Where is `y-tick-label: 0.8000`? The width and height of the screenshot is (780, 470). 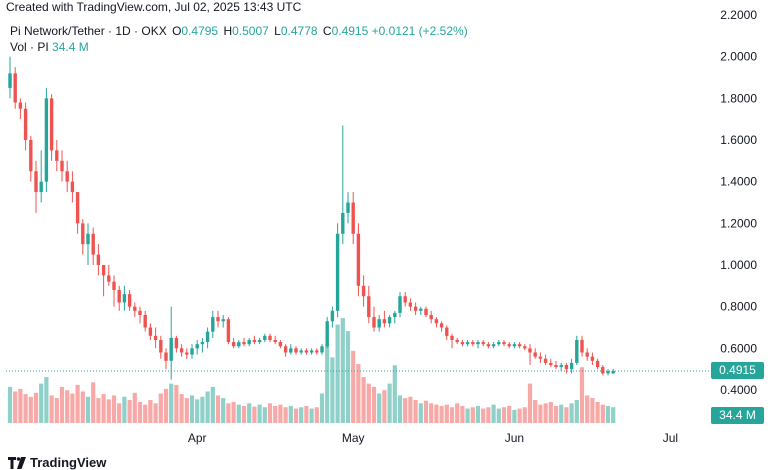
y-tick-label: 0.8000 is located at coordinates (738, 307).